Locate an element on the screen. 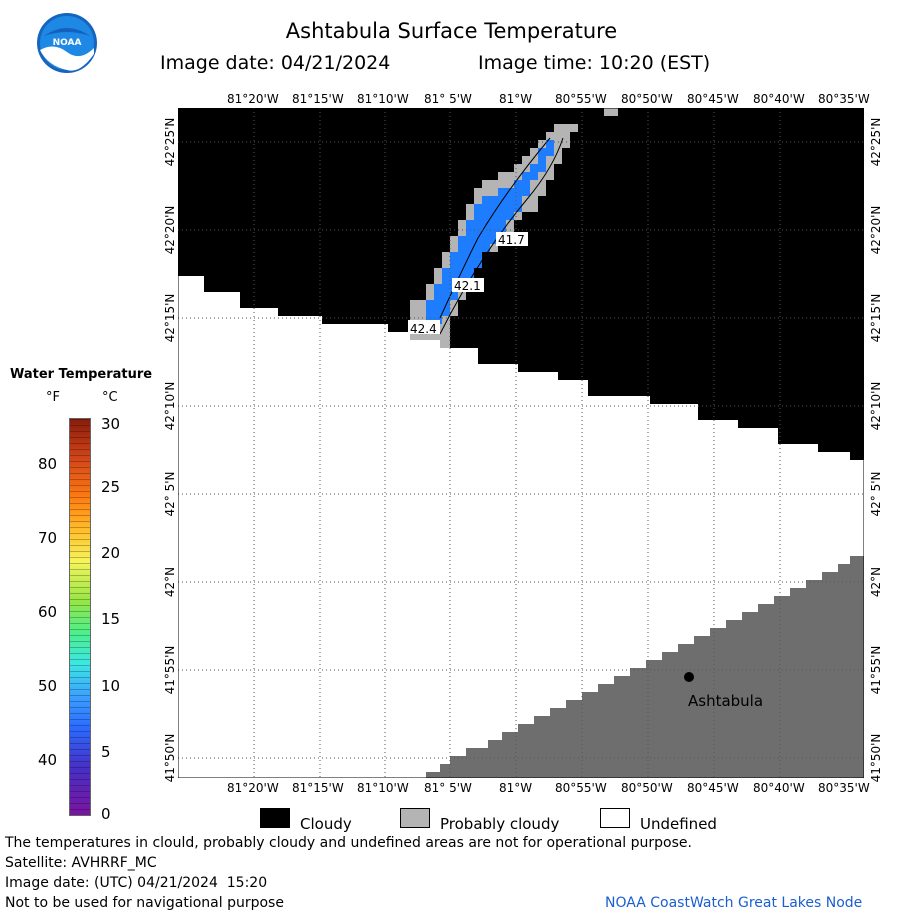  lon-label-top: 80°55'W is located at coordinates (581, 99).